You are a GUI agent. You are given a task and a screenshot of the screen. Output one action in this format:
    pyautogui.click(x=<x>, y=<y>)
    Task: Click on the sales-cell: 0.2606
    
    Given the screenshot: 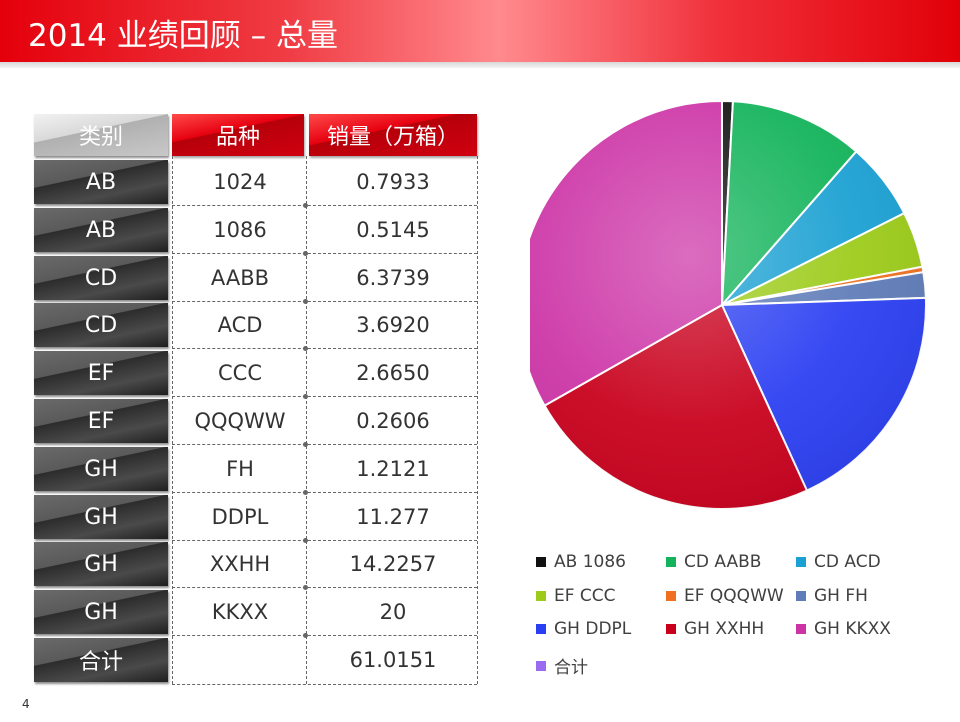 What is the action you would take?
    pyautogui.click(x=393, y=420)
    